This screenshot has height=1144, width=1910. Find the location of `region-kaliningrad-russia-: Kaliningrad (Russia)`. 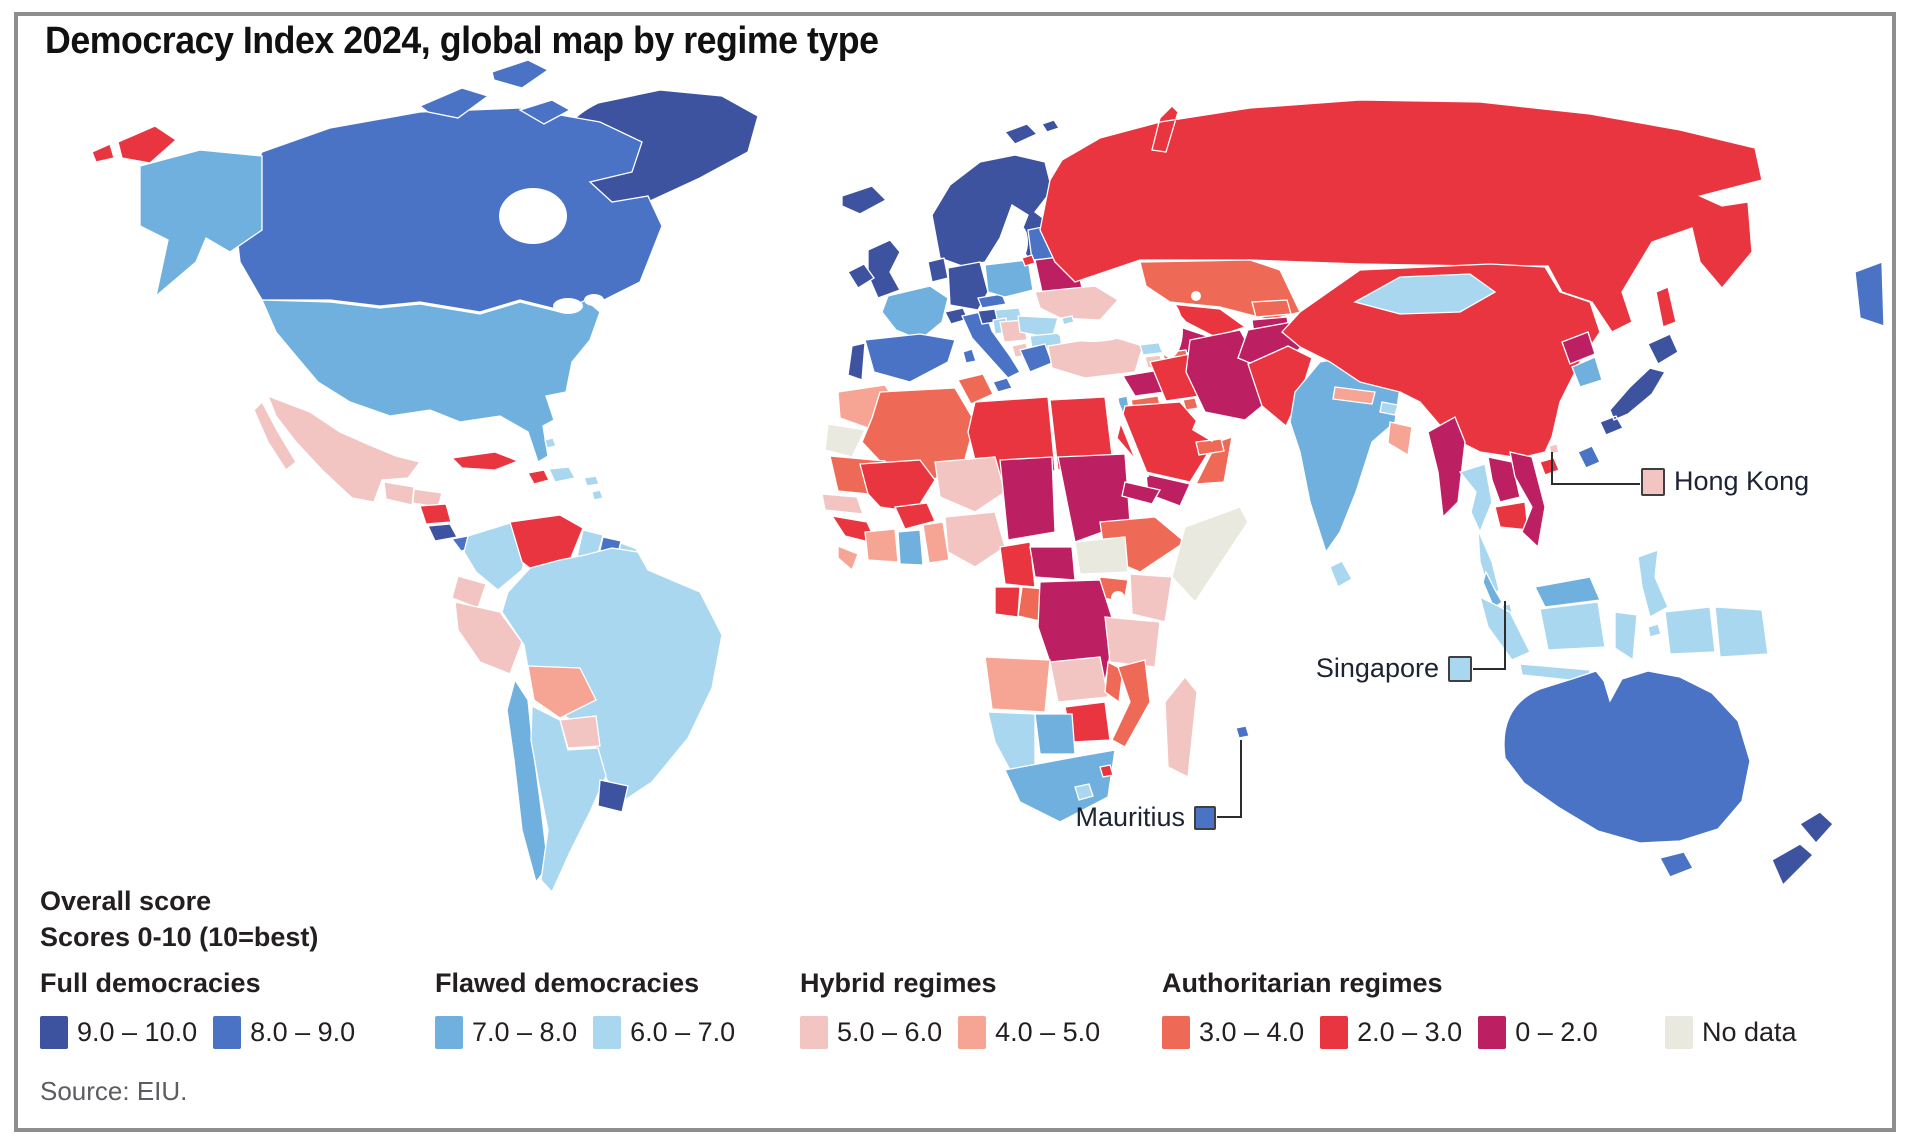

region-kaliningrad-russia-: Kaliningrad (Russia) is located at coordinates (1028, 260).